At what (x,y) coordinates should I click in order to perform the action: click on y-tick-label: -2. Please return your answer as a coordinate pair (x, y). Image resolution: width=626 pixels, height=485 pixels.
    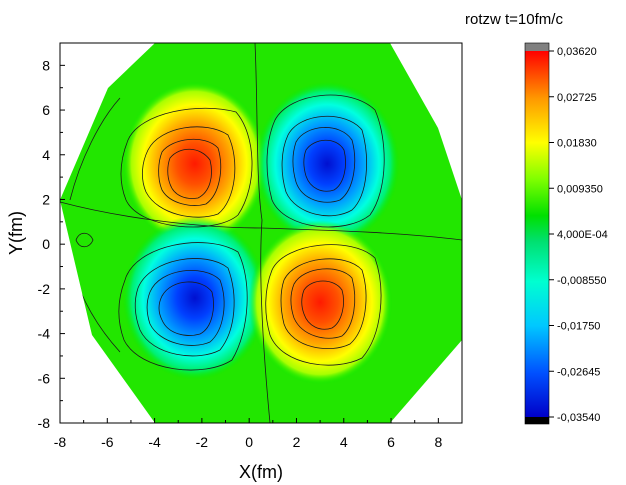
    Looking at the image, I should click on (44, 289).